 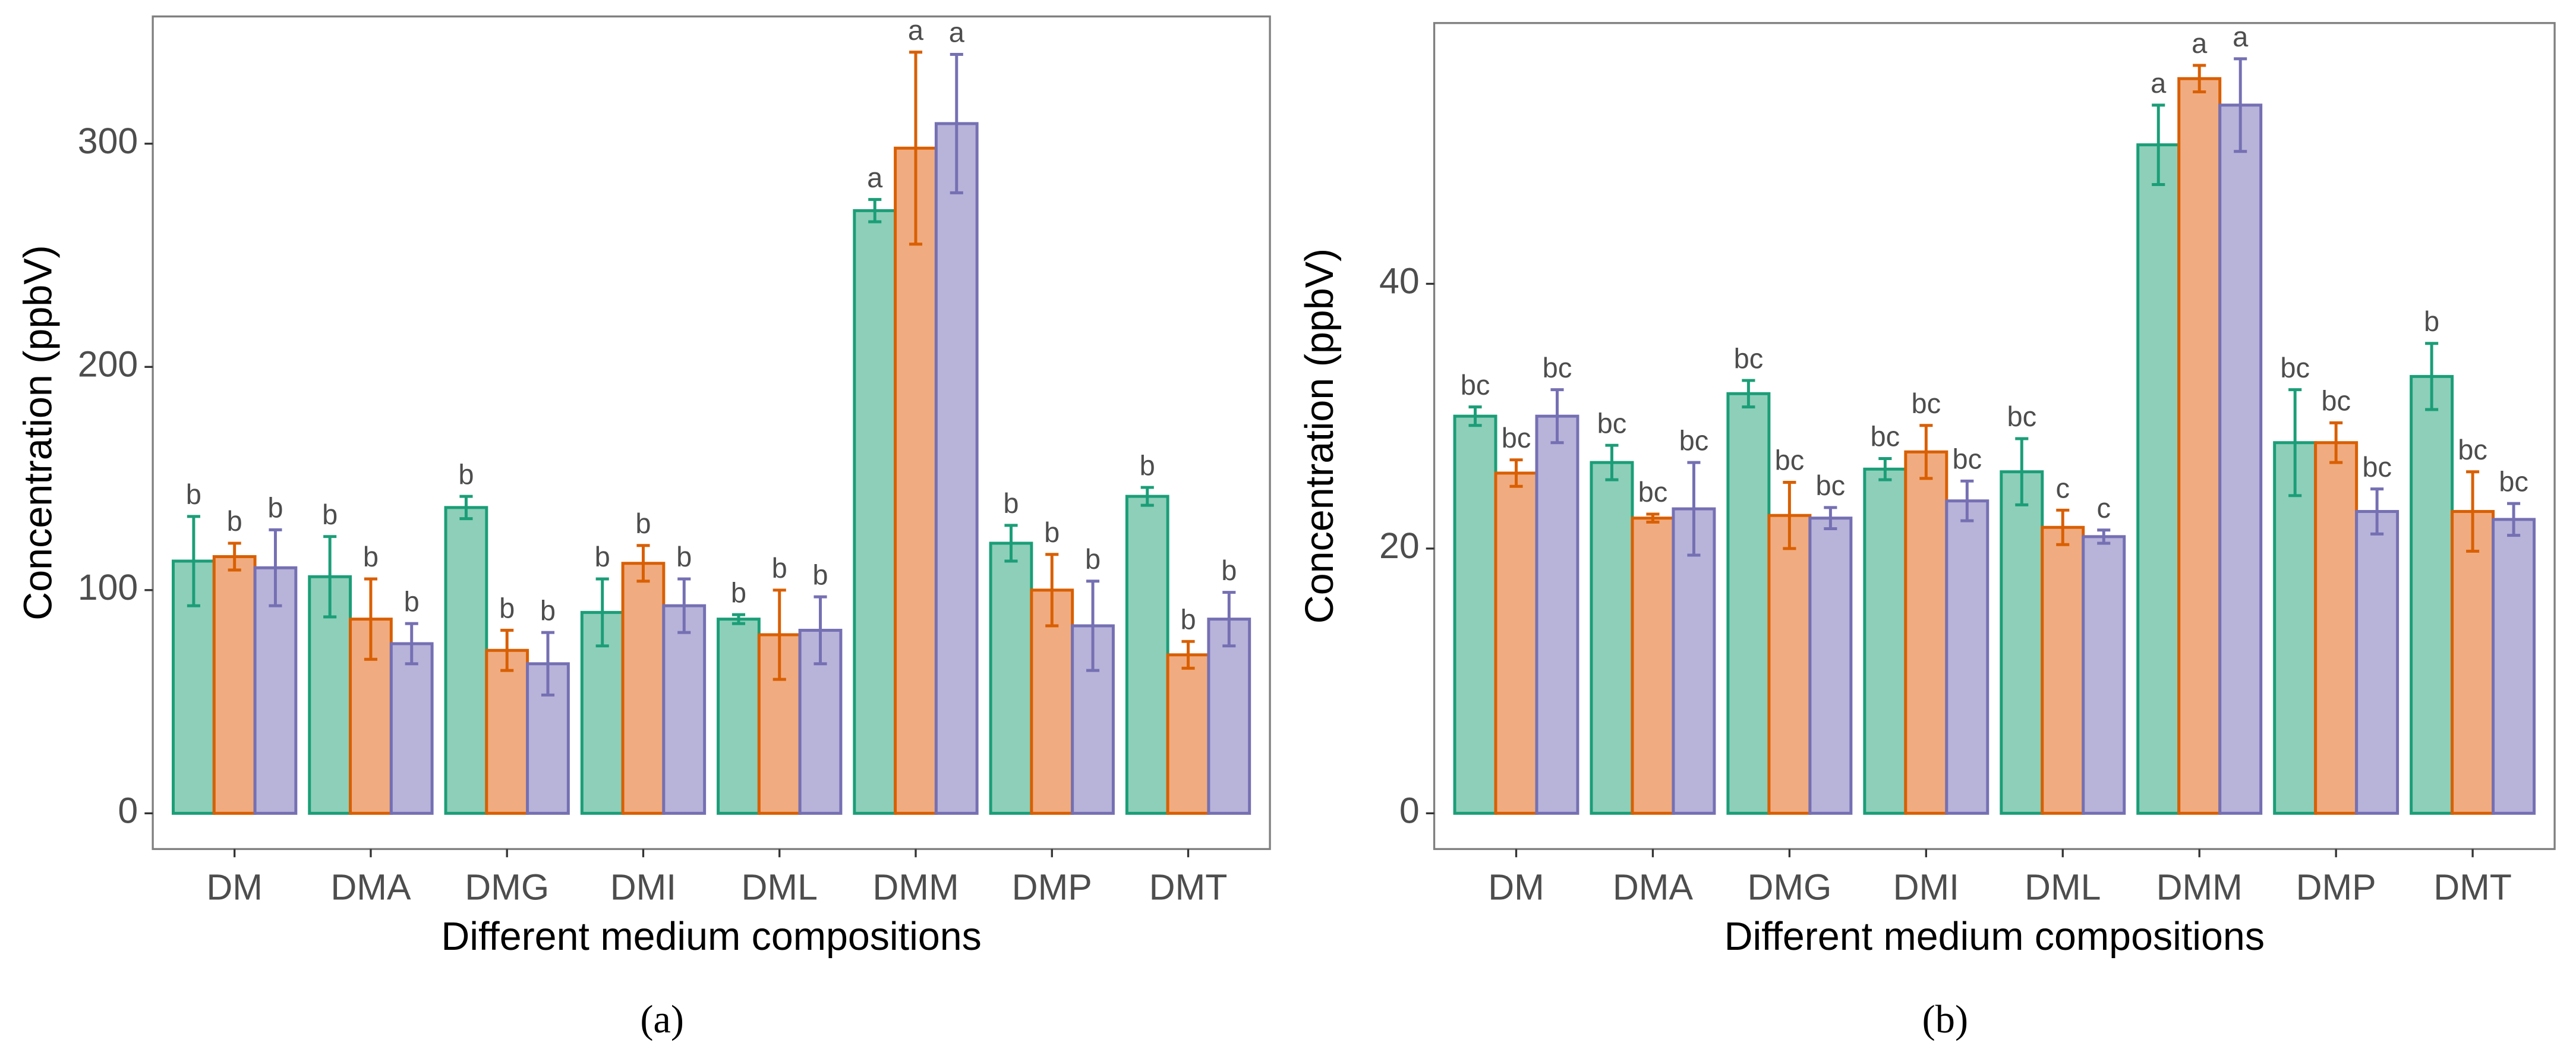 What do you see at coordinates (1399, 545) in the screenshot?
I see `y-tick-label: 20` at bounding box center [1399, 545].